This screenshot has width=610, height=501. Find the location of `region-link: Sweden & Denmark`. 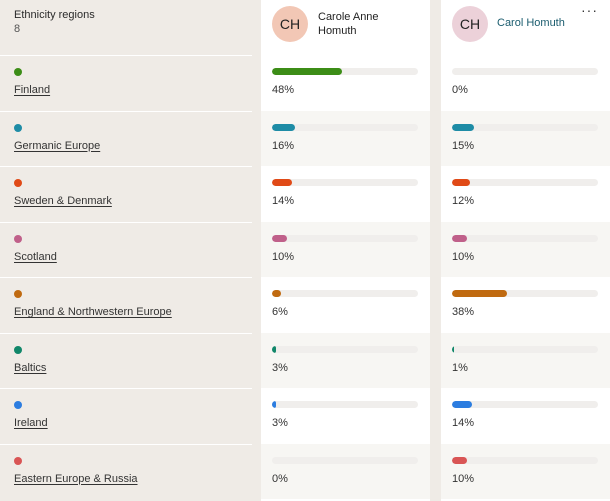

region-link: Sweden & Denmark is located at coordinates (63, 201).